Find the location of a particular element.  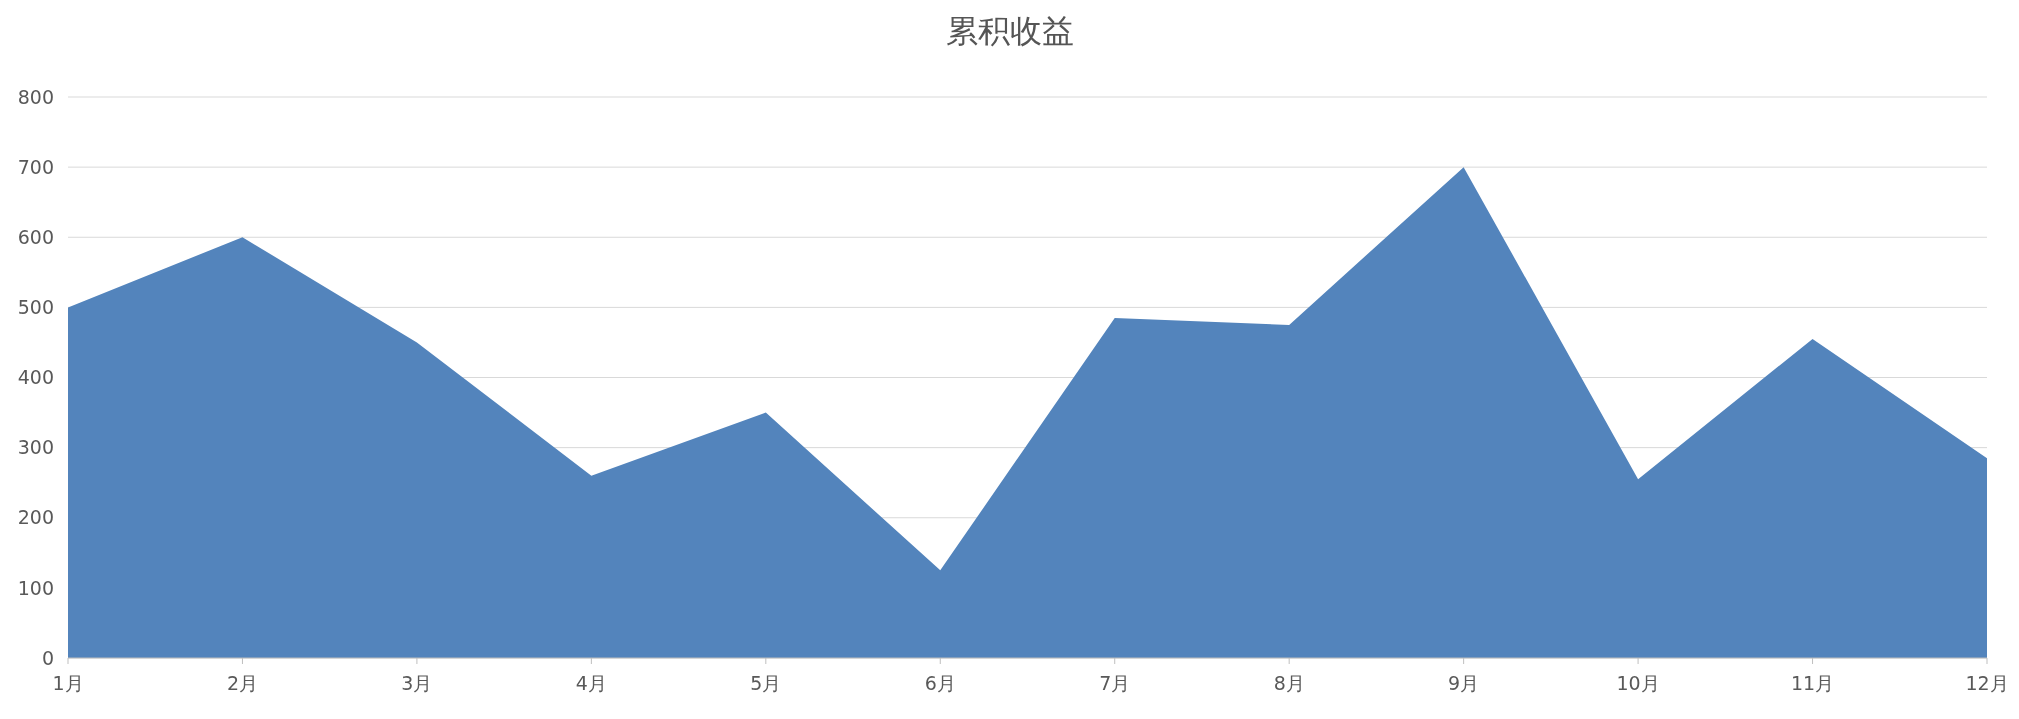

y-tick-label: 0 is located at coordinates (47, 657).